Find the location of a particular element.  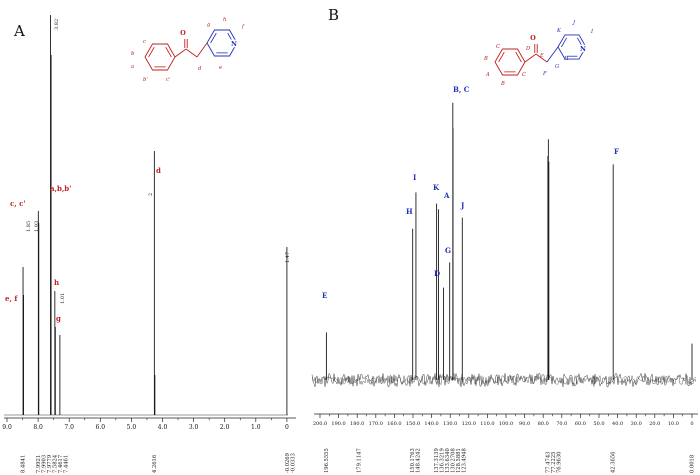

panel-a-label: A is located at coordinates (19, 31).